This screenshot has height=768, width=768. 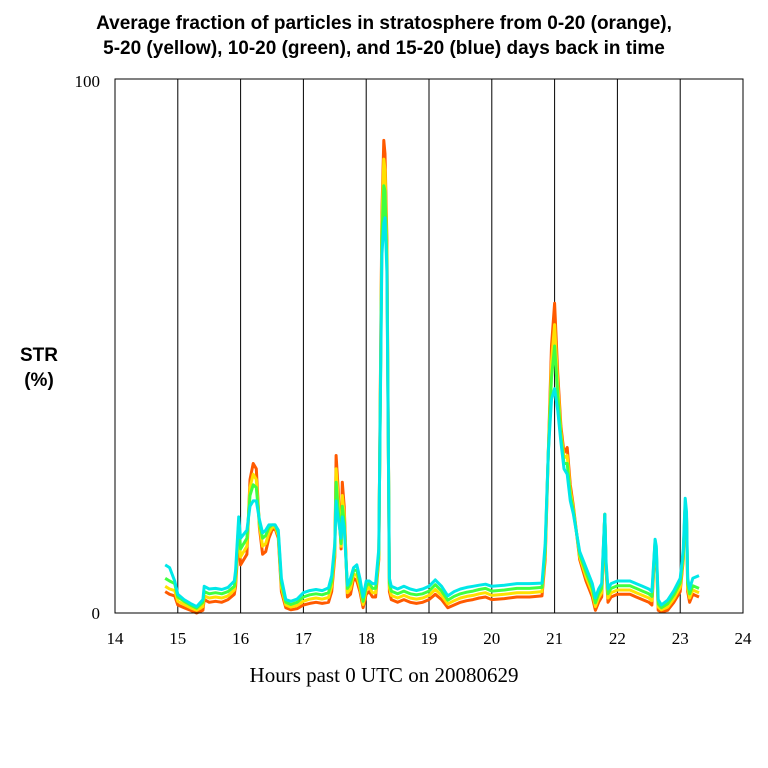 I want to click on x-tick-label-19: 19, so click(x=429, y=638).